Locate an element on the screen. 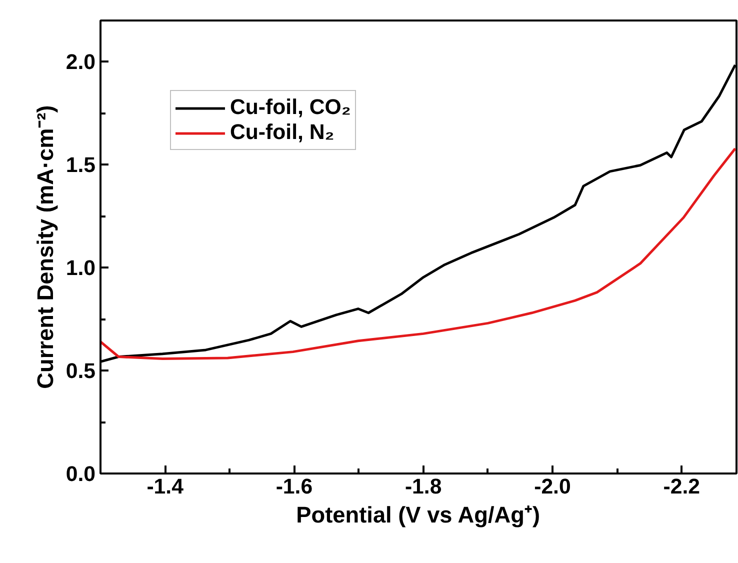 This screenshot has width=738, height=563. y-tick-label: 1.0 is located at coordinates (81, 268).